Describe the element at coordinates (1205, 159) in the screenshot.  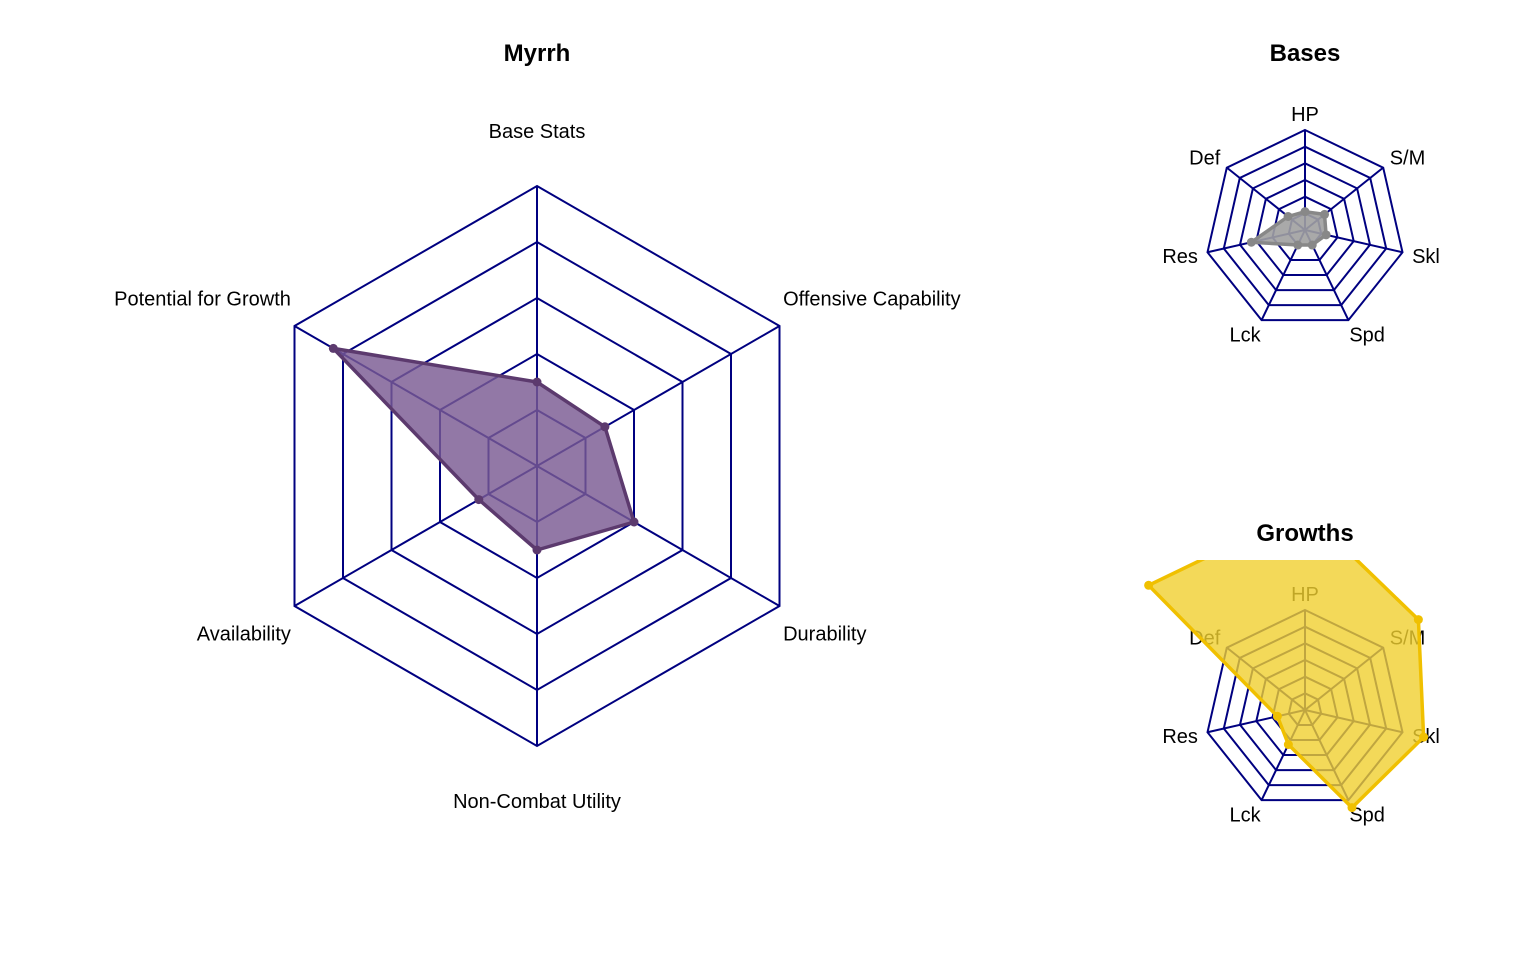
I see `axis-label-def: Def` at that location.